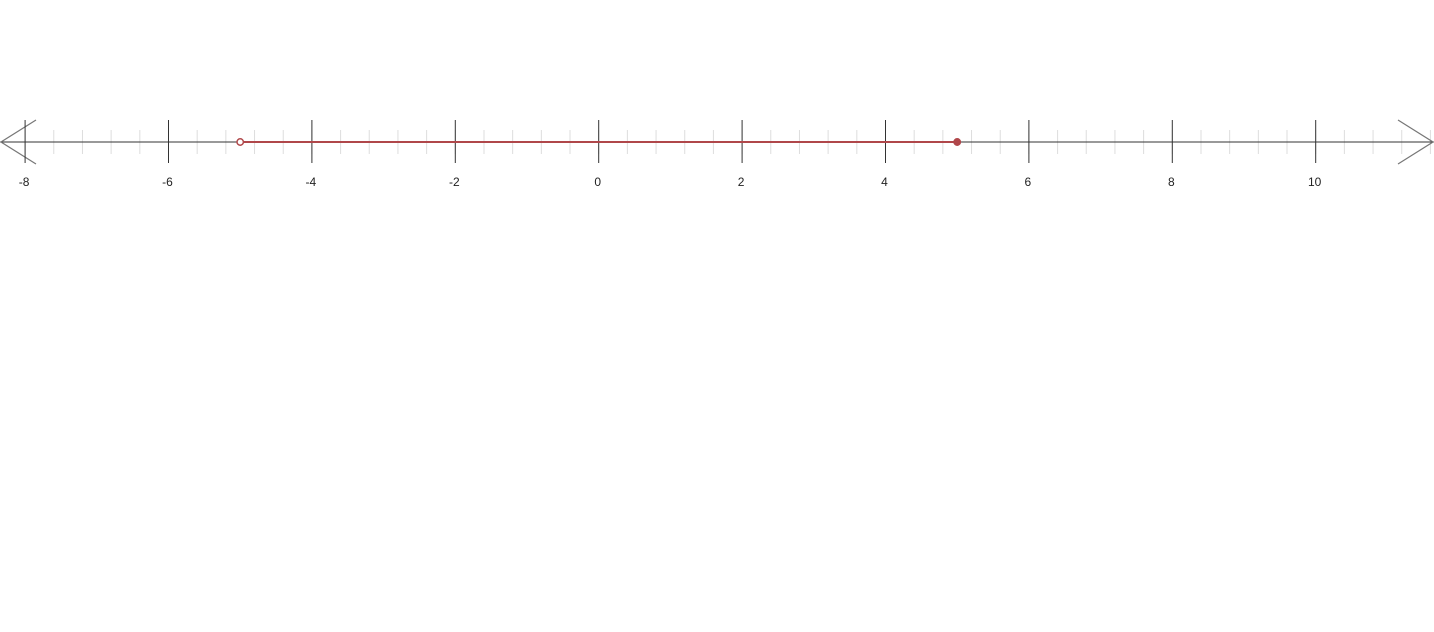 The image size is (1434, 632). Describe the element at coordinates (1028, 182) in the screenshot. I see `tick-label: 6` at that location.